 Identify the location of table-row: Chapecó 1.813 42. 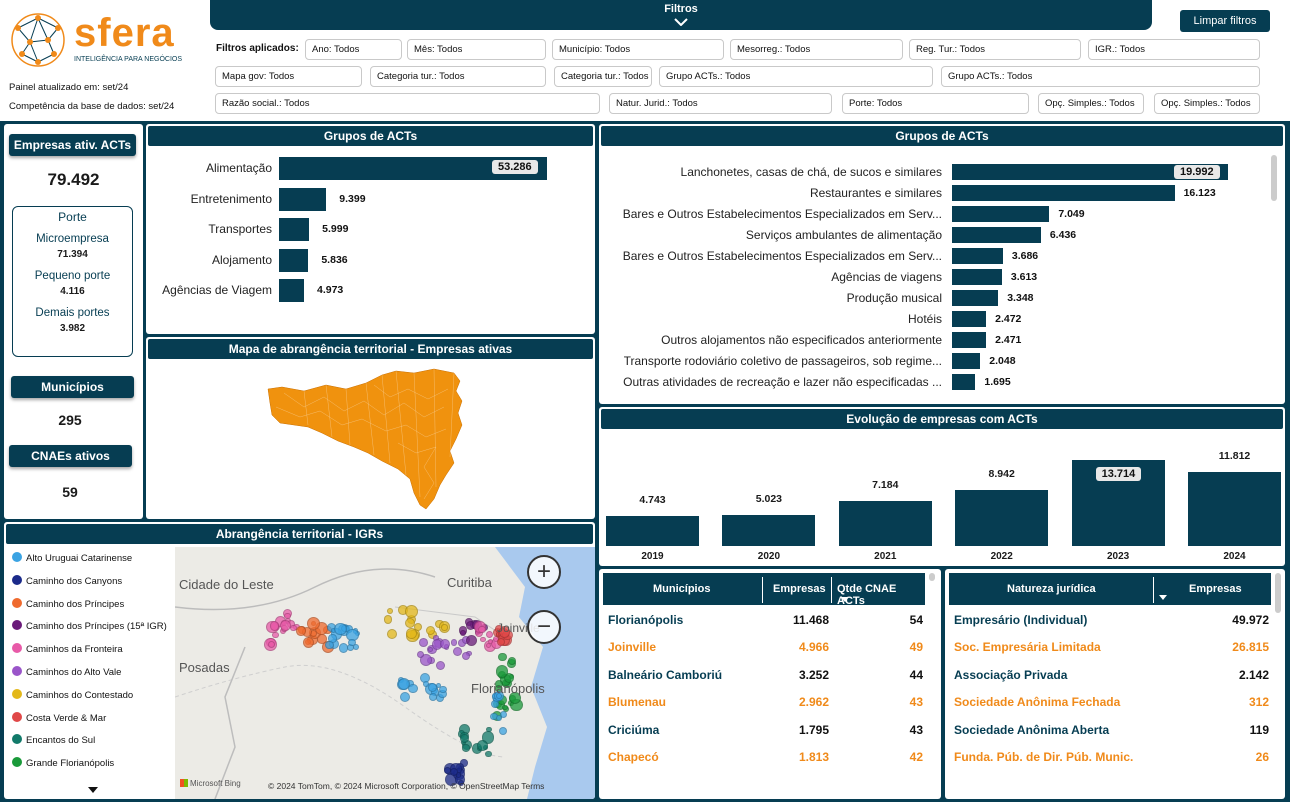
(770, 760).